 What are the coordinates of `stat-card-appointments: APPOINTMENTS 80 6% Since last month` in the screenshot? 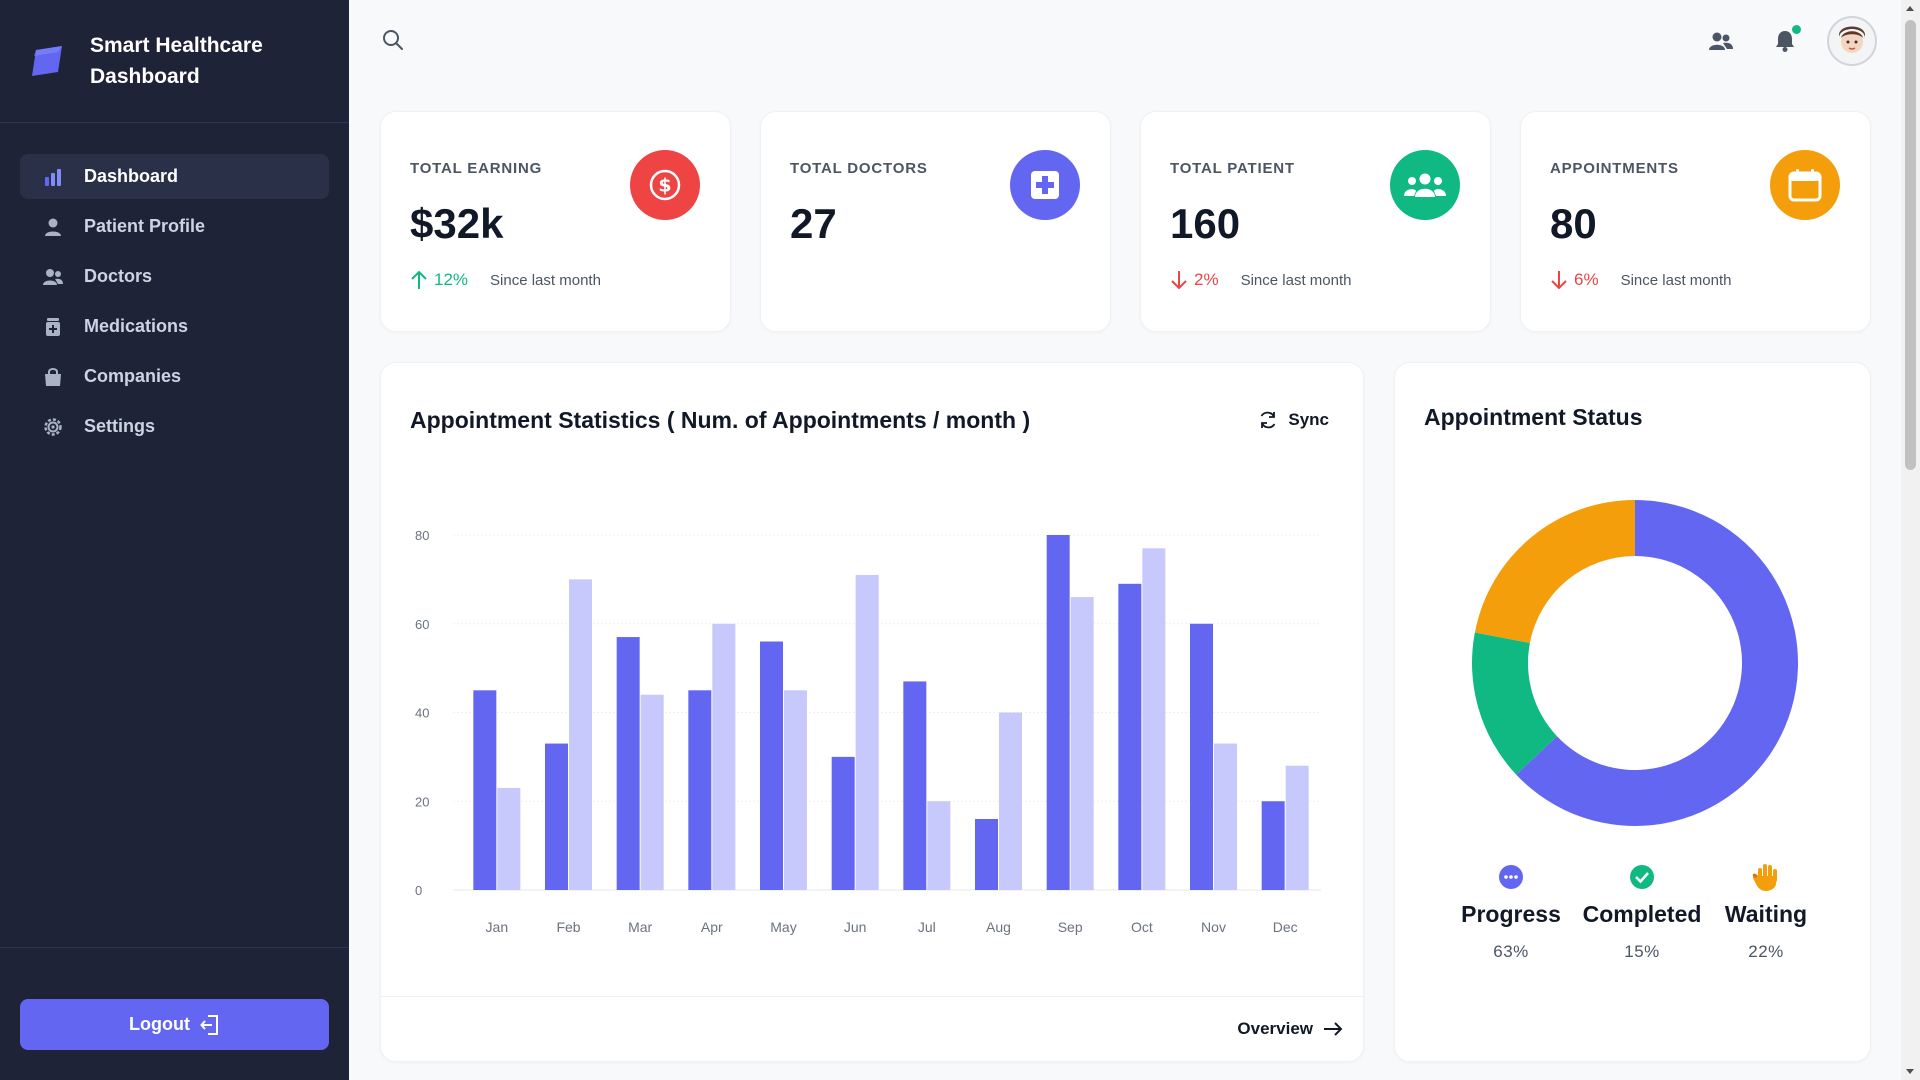 It's located at (1695, 221).